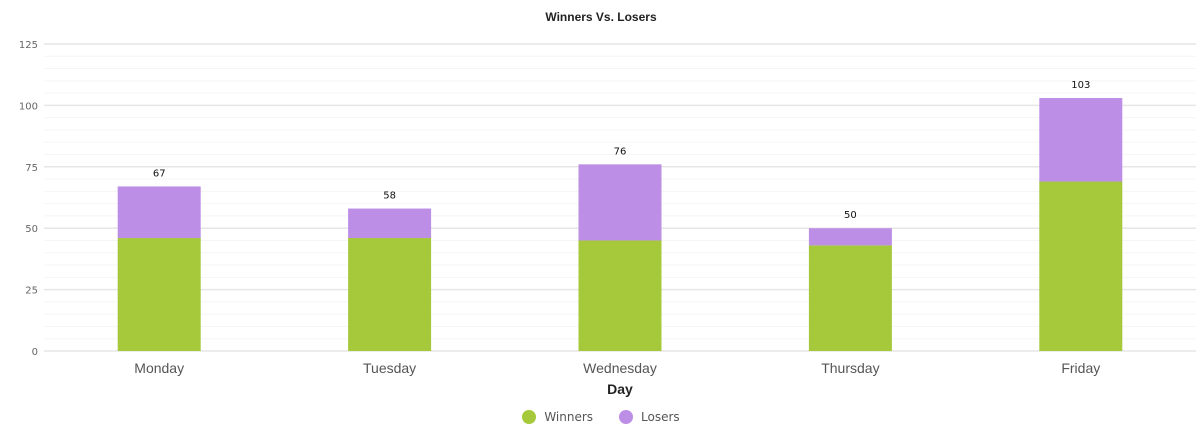  Describe the element at coordinates (569, 417) in the screenshot. I see `legend-label: Winners` at that location.